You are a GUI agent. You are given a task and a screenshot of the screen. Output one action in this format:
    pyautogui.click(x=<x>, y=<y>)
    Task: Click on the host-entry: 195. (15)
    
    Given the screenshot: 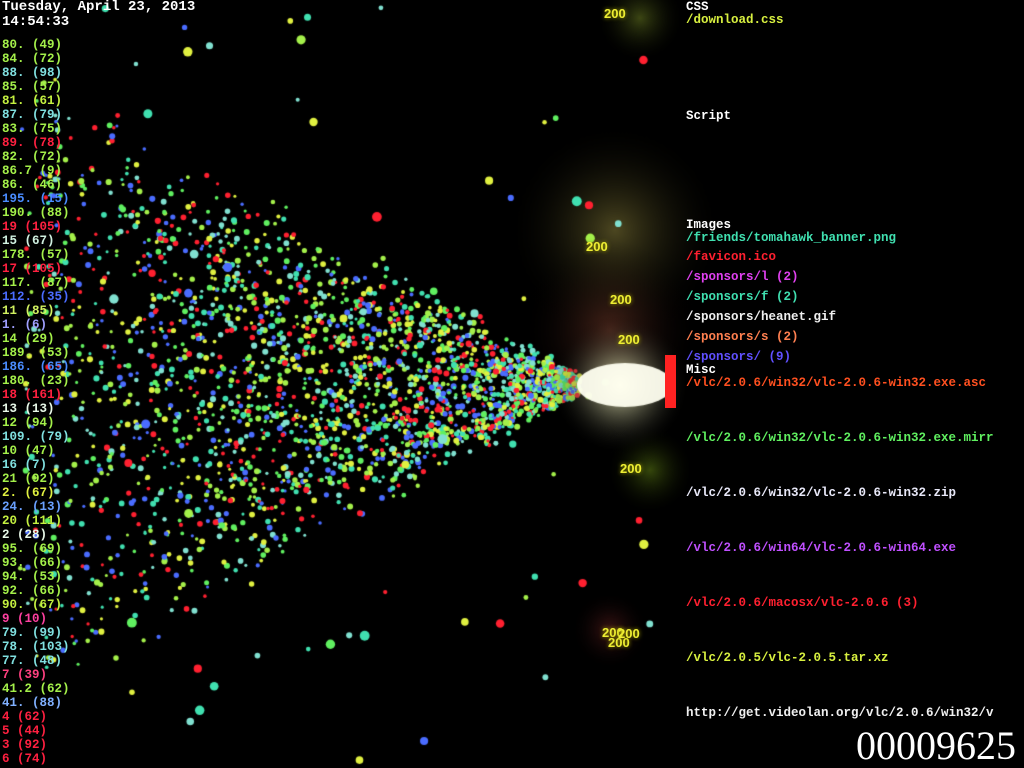 What is the action you would take?
    pyautogui.click(x=36, y=199)
    